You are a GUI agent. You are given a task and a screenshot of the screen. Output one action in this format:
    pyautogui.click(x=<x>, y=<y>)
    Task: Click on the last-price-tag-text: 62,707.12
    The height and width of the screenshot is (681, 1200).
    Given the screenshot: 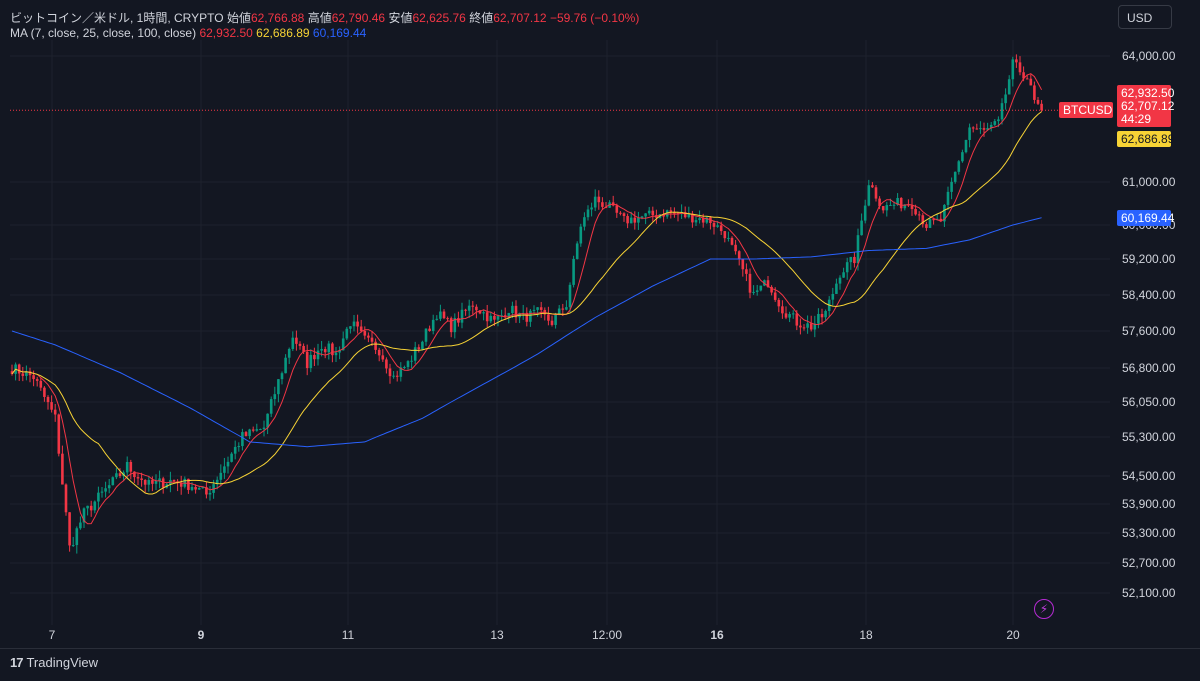 What is the action you would take?
    pyautogui.click(x=1148, y=106)
    